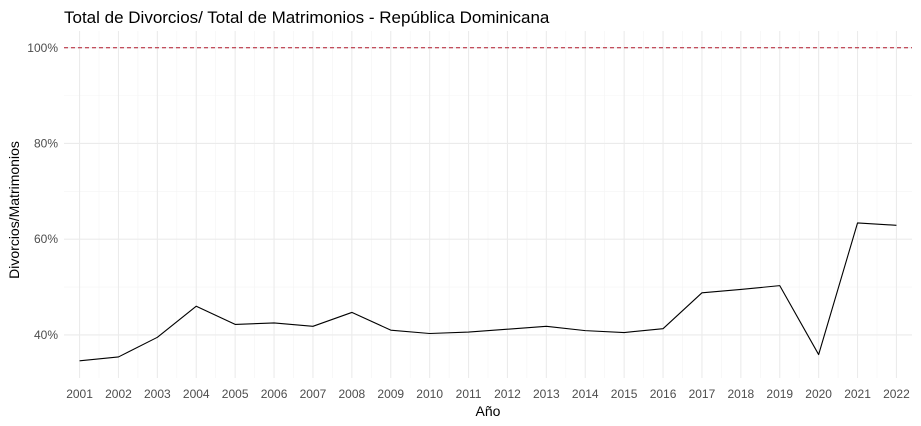  What do you see at coordinates (857, 394) in the screenshot?
I see `x-tick-label: 2021` at bounding box center [857, 394].